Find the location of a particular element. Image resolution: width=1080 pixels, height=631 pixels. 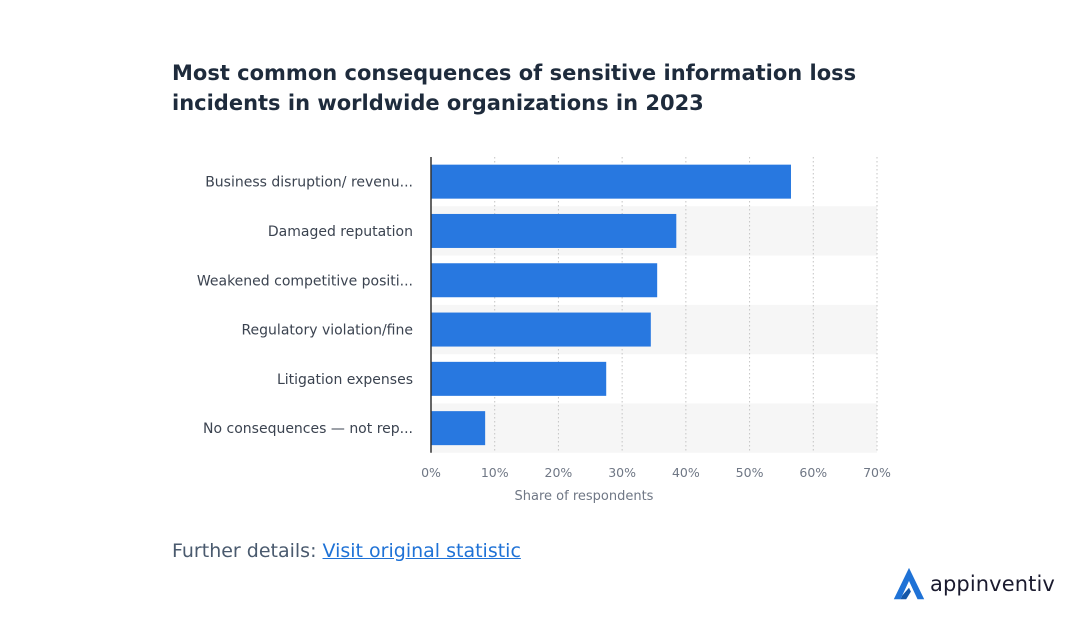

x-axis-title: Share of respondents is located at coordinates (584, 496).